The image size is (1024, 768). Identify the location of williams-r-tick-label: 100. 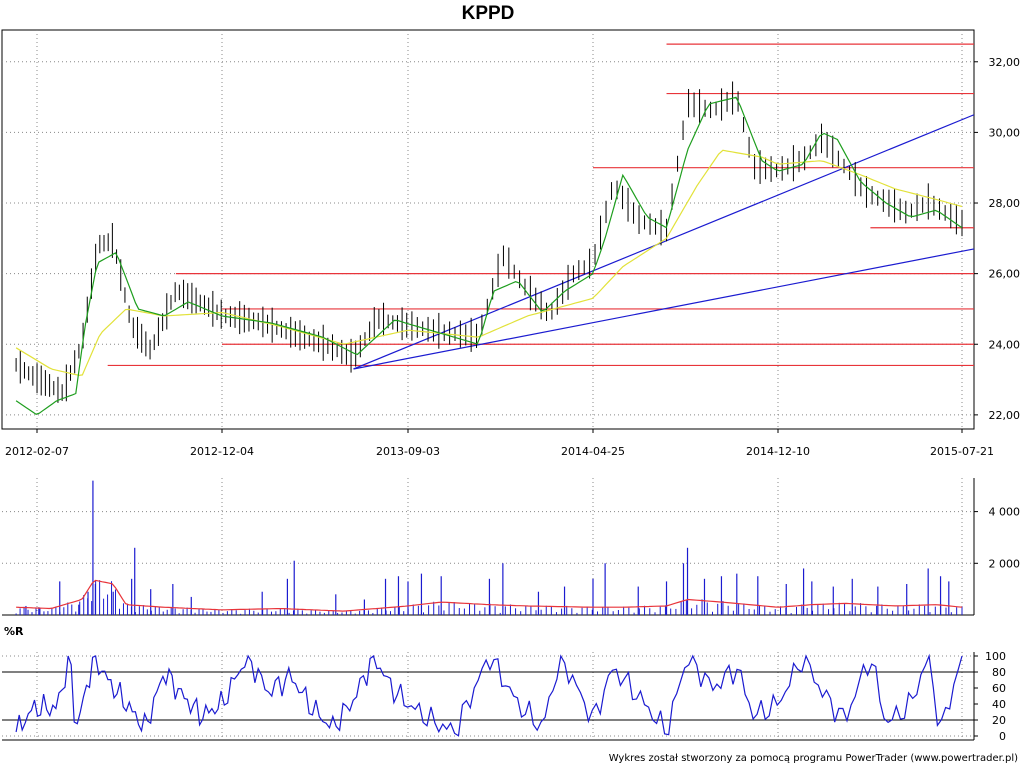
(995, 656).